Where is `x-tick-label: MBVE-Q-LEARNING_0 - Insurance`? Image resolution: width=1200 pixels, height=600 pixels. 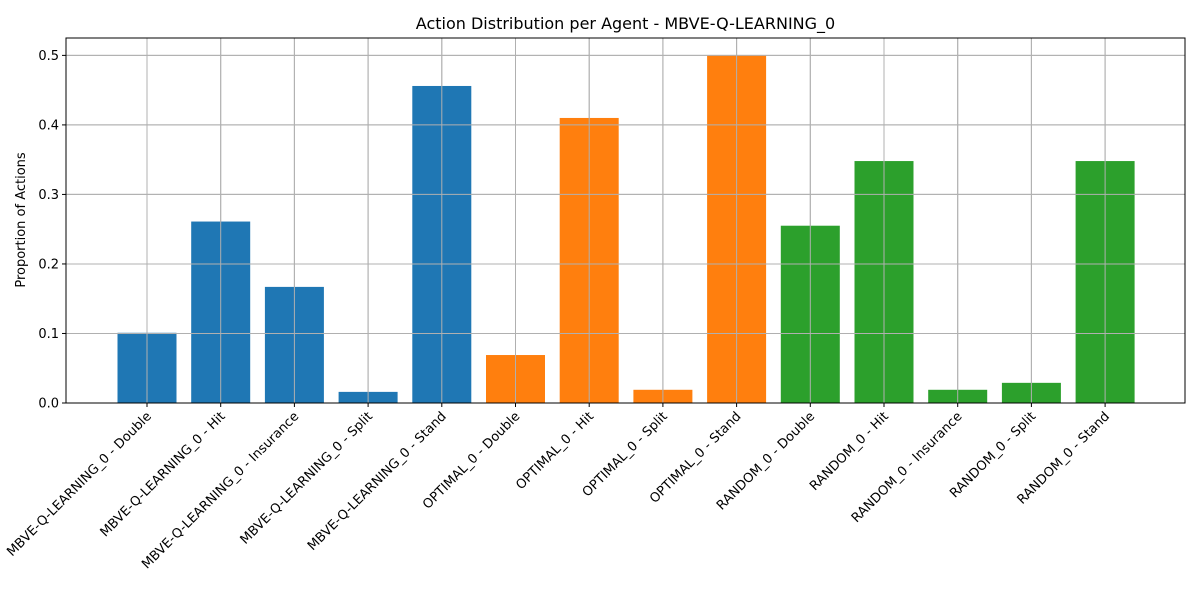
x-tick-label: MBVE-Q-LEARNING_0 - Insurance is located at coordinates (220, 490).